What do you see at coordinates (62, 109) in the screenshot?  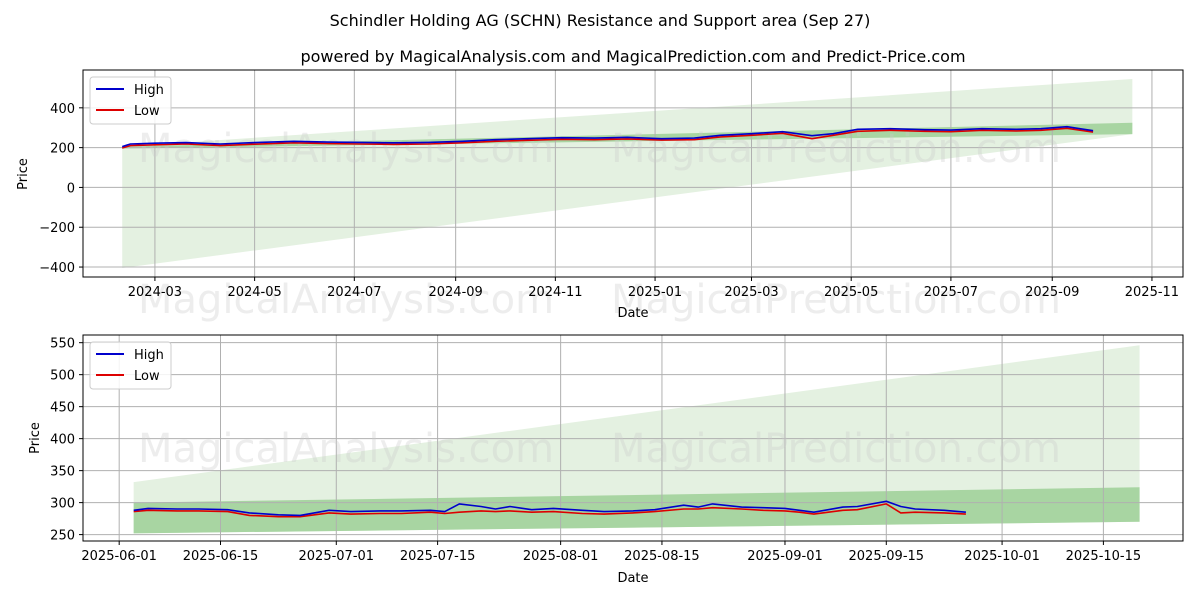 I see `top-y-tick-label: 400` at bounding box center [62, 109].